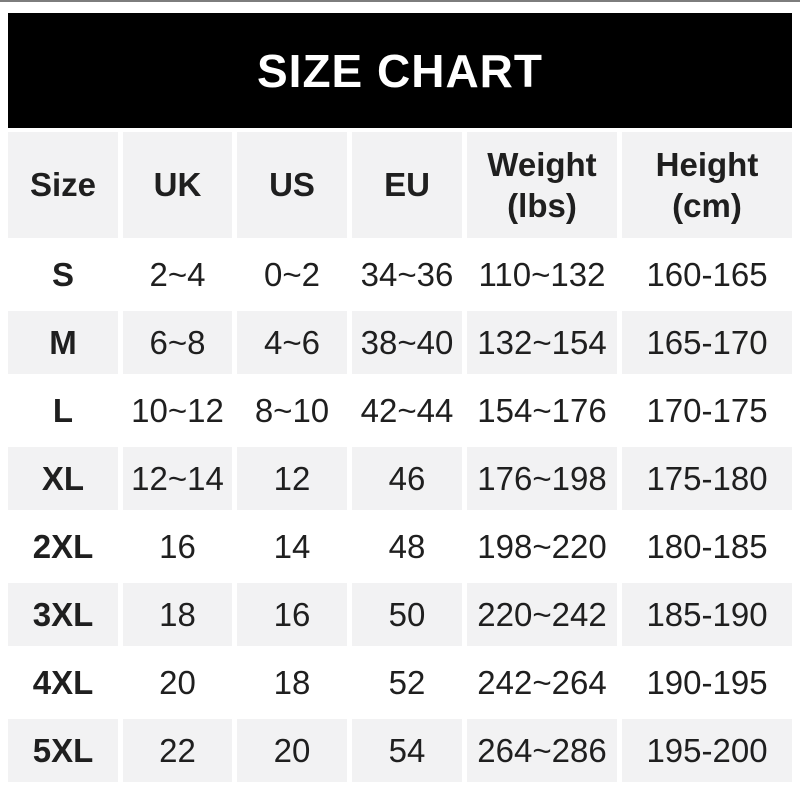 The image size is (800, 800). What do you see at coordinates (542, 750) in the screenshot?
I see `cell-5xl-weight: 264~286` at bounding box center [542, 750].